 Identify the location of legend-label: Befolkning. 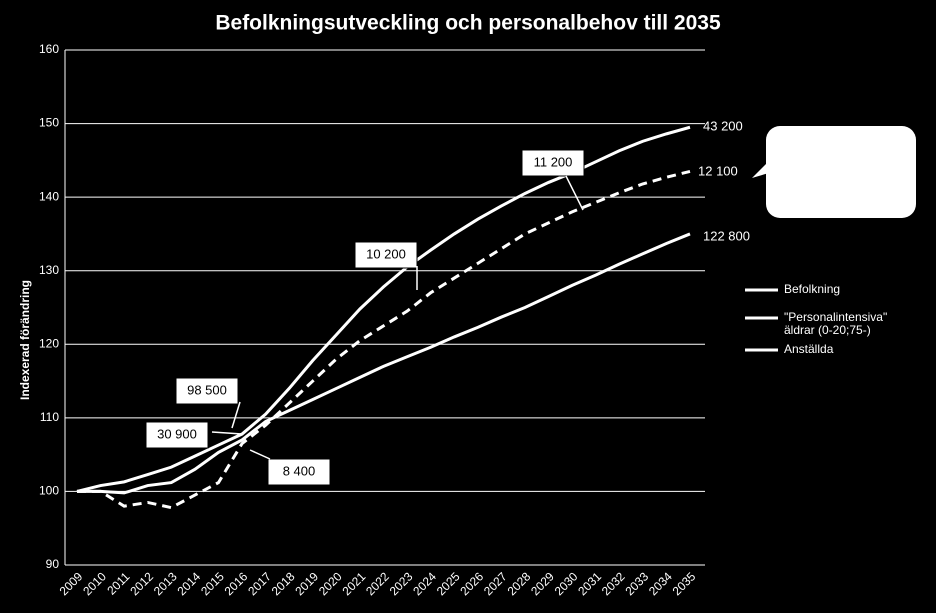
(812, 289).